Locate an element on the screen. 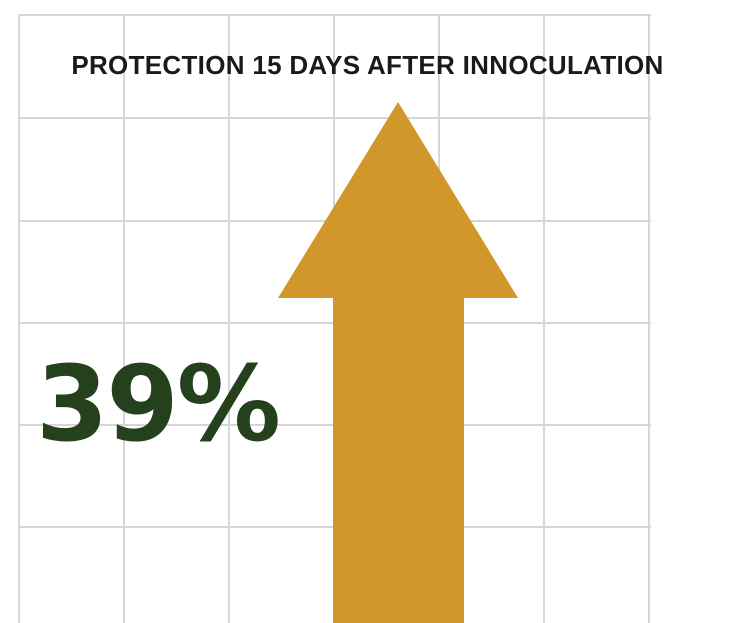 The image size is (735, 623). headline: PROTECTION 15 DAYS AFTER INNOCULATION is located at coordinates (367, 65).